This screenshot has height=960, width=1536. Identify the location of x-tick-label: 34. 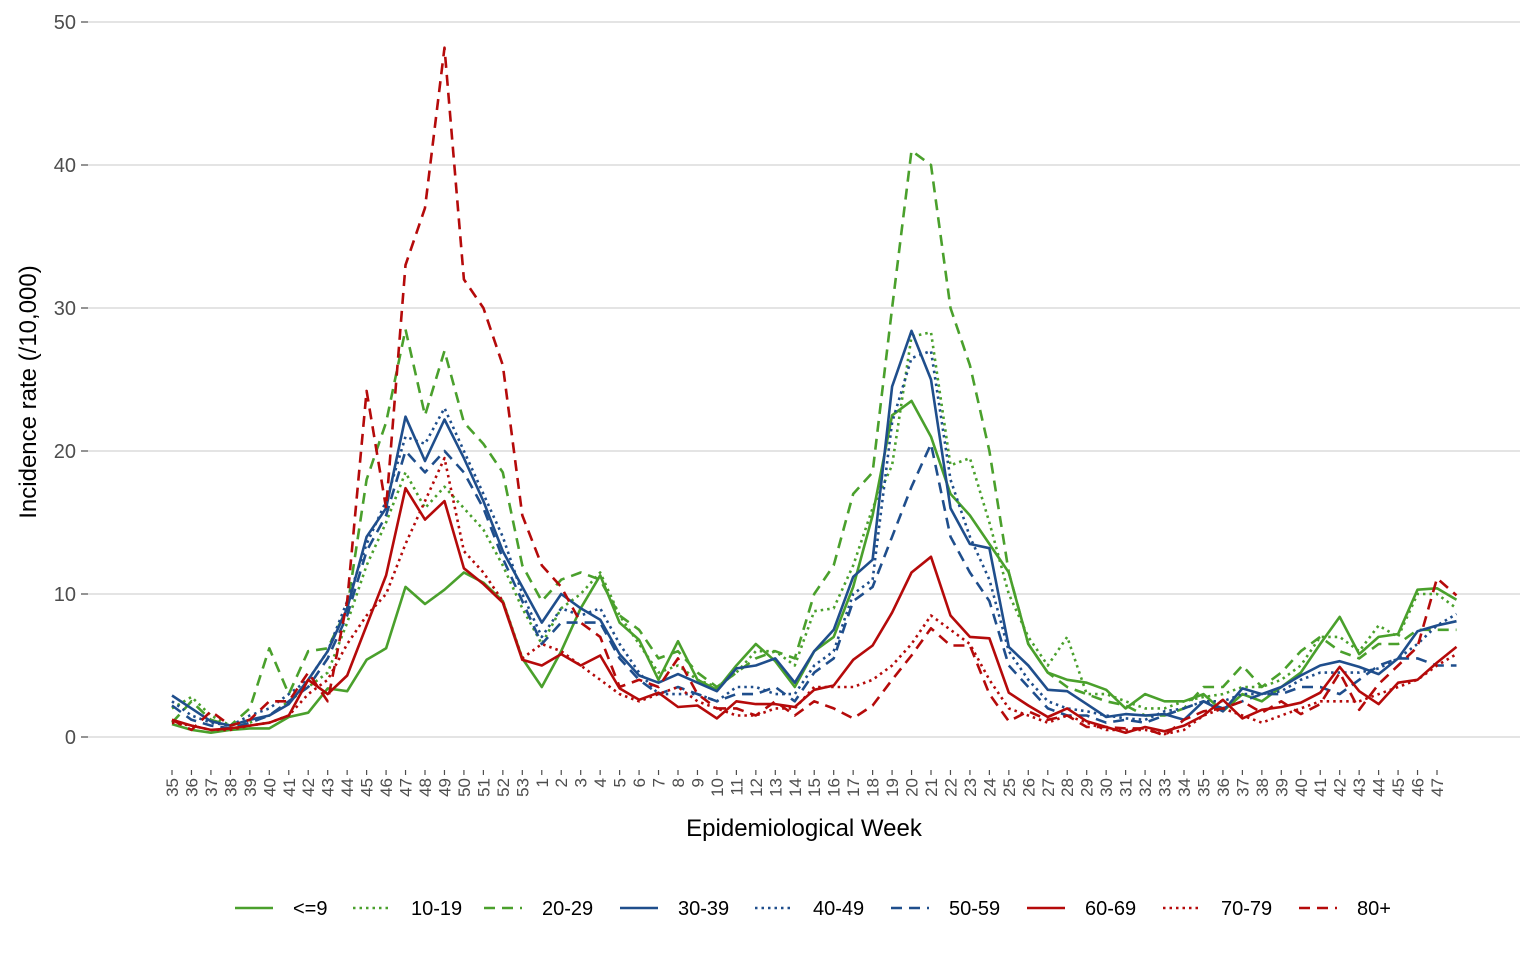
(1184, 787).